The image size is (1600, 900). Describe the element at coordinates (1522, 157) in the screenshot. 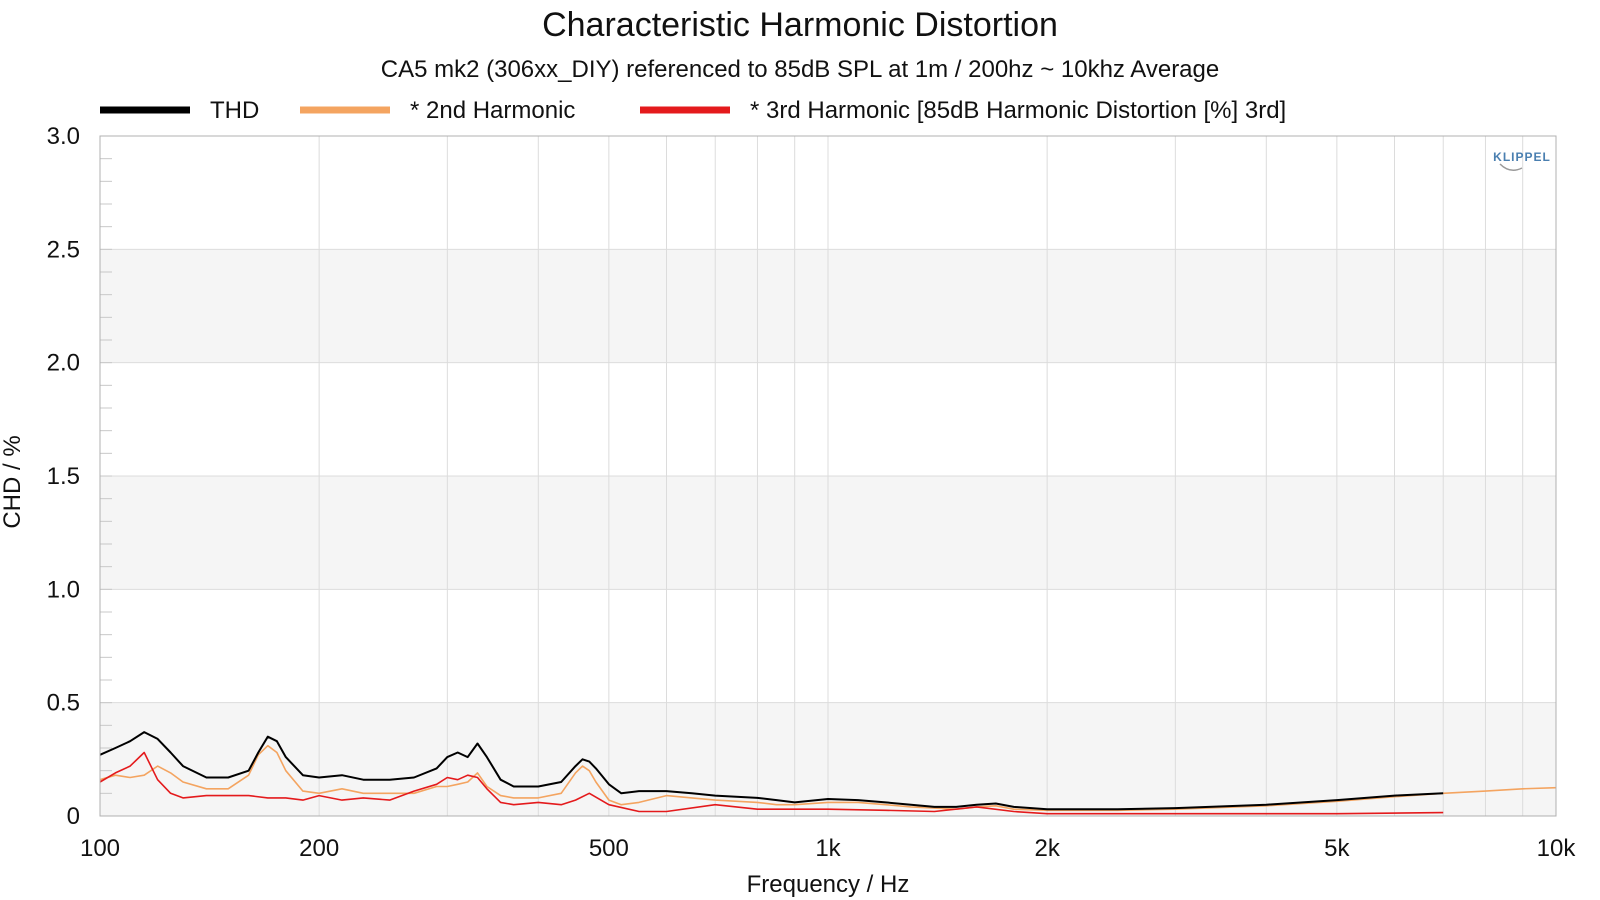

I see `klippel-logo-text: KLIPPEL` at that location.